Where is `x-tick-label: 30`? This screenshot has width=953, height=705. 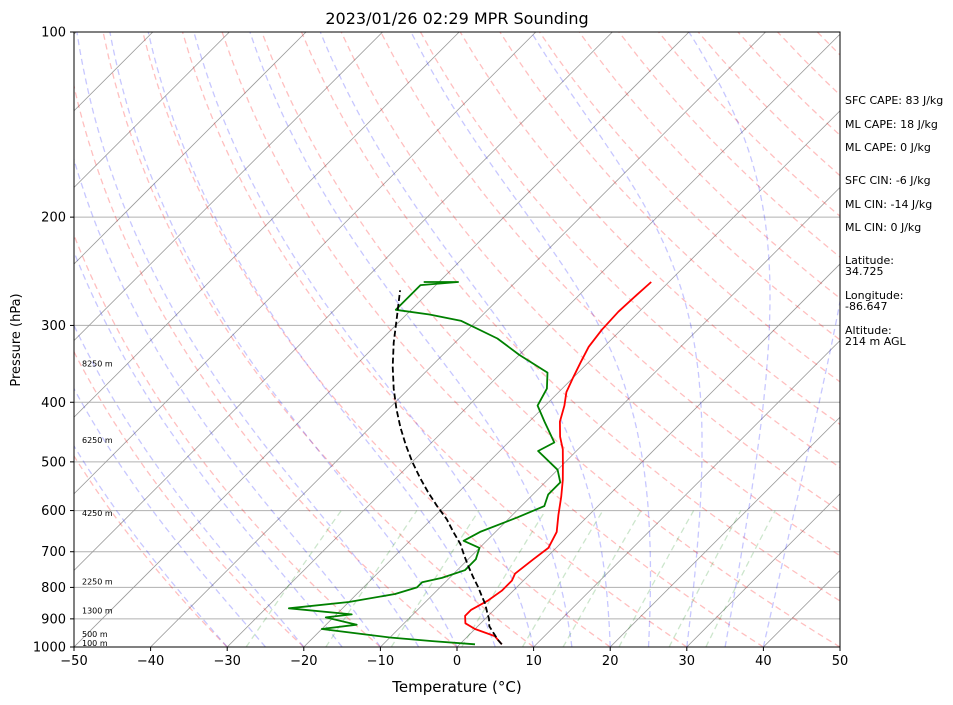
x-tick-label: 30 is located at coordinates (687, 661).